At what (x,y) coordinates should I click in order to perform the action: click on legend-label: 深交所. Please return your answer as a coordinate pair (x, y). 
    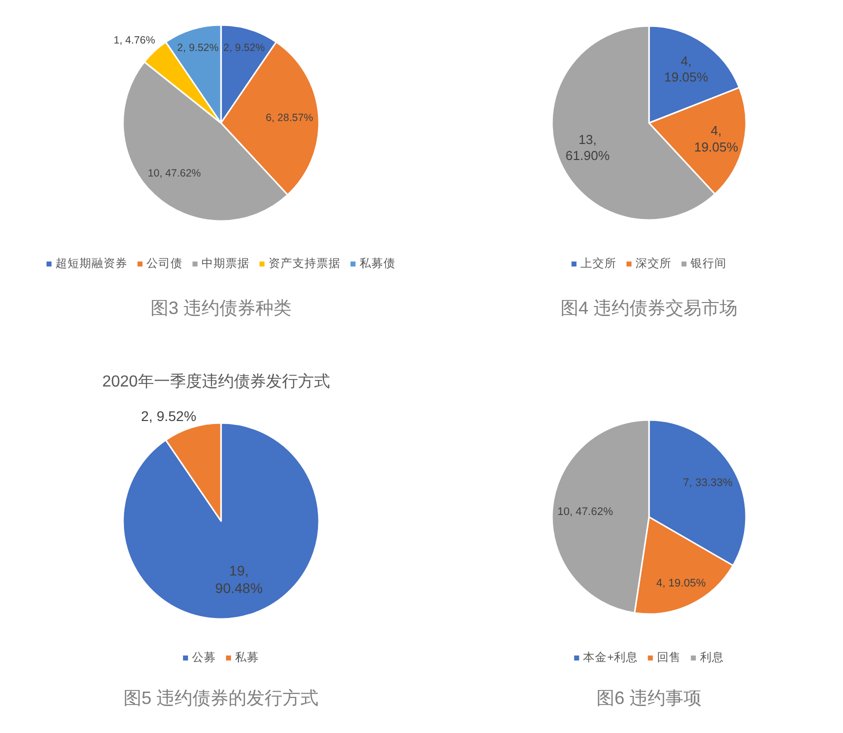
    Looking at the image, I should click on (654, 263).